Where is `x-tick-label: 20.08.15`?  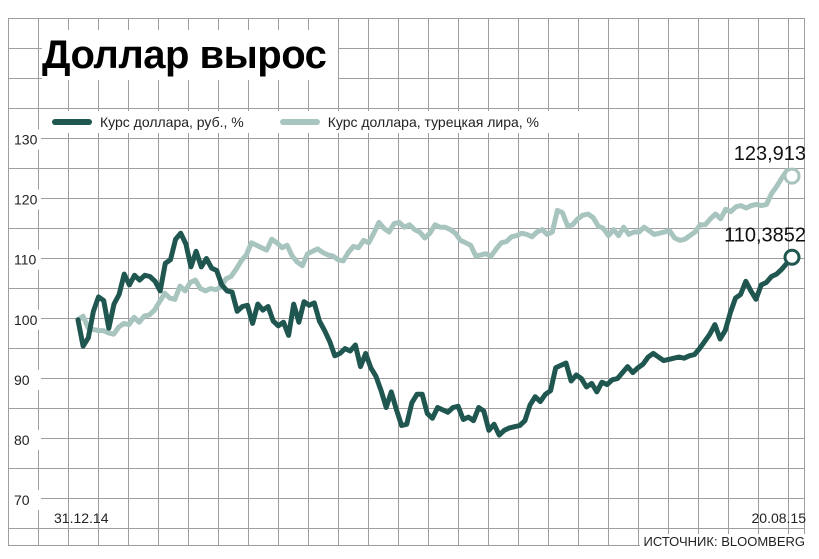
x-tick-label: 20.08.15 is located at coordinates (779, 518).